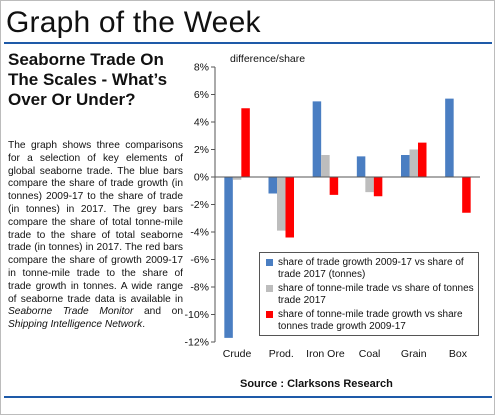  I want to click on legend-swatch-red, so click(269, 314).